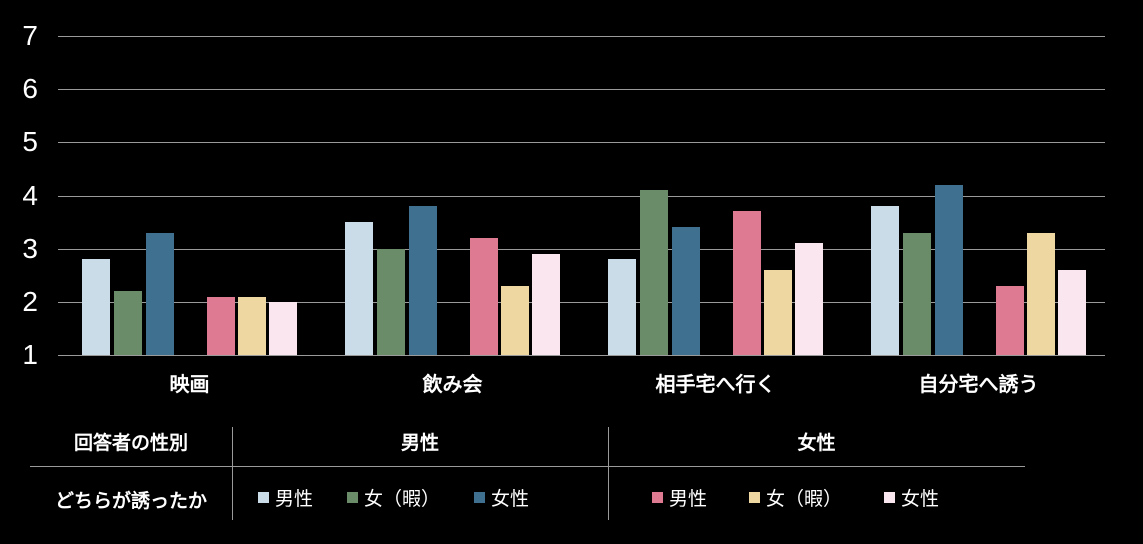 The height and width of the screenshot is (544, 1143). Describe the element at coordinates (978, 385) in the screenshot. I see `category-label: 自分宅へ誘う` at that location.